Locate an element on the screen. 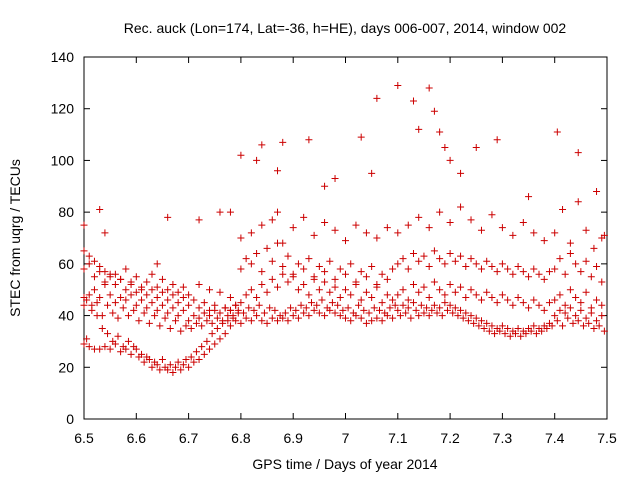  x-tick-label: 6.9 is located at coordinates (293, 438).